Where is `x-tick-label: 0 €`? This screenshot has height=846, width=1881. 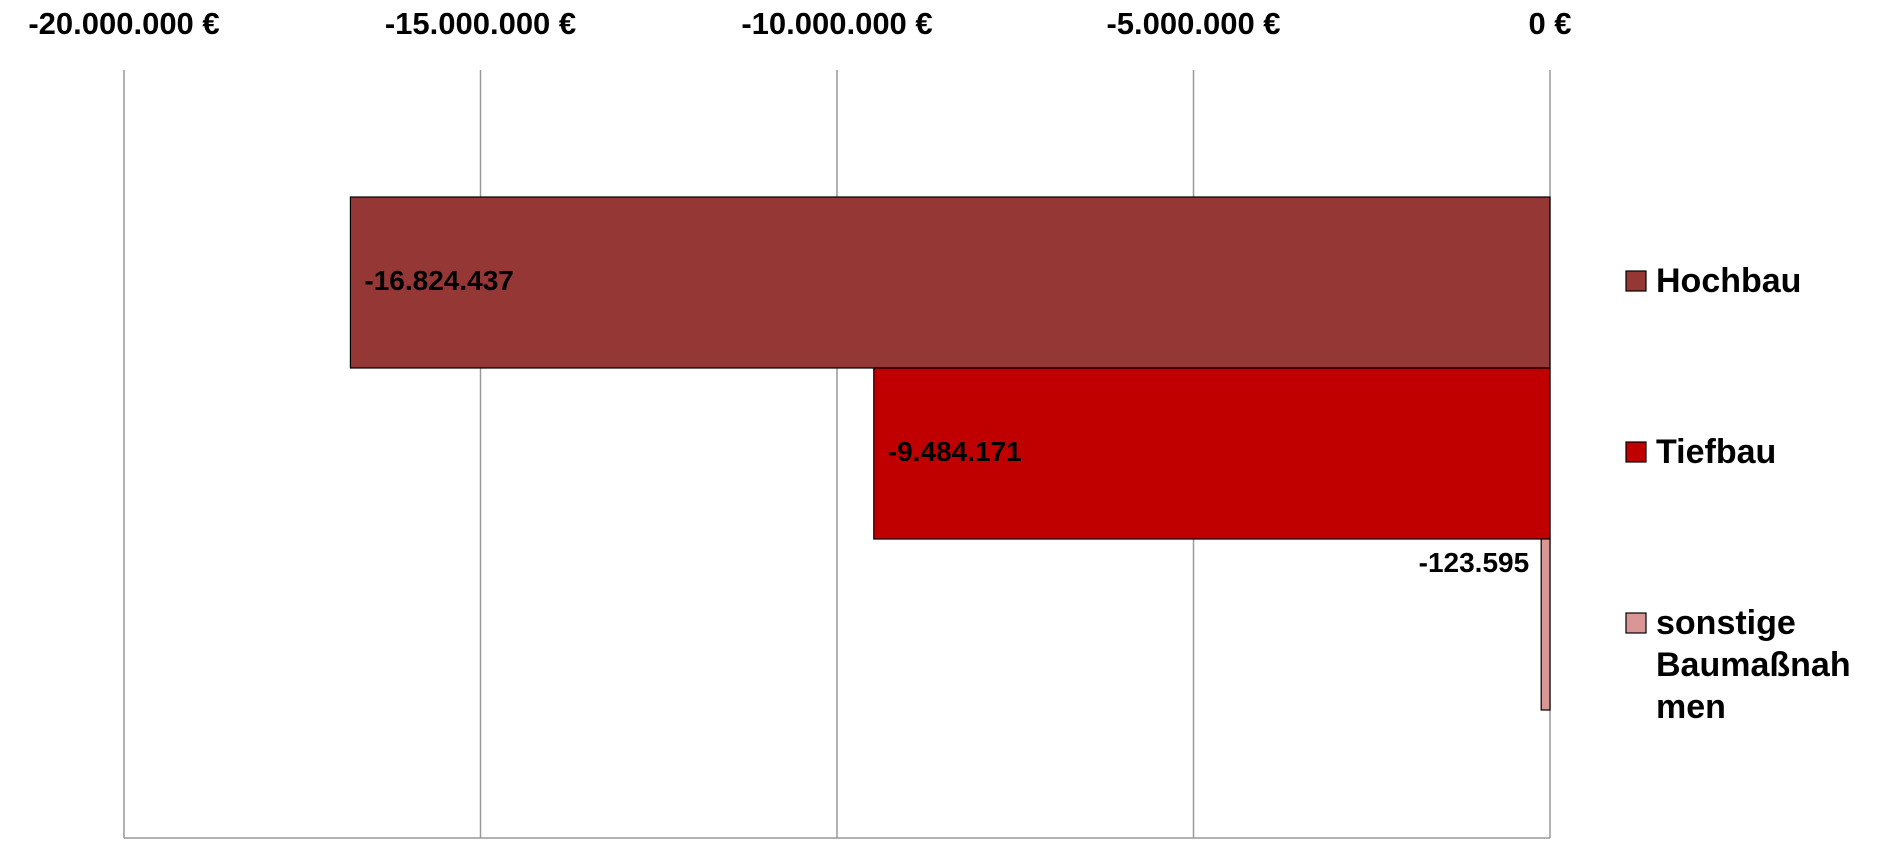
x-tick-label: 0 € is located at coordinates (1549, 23).